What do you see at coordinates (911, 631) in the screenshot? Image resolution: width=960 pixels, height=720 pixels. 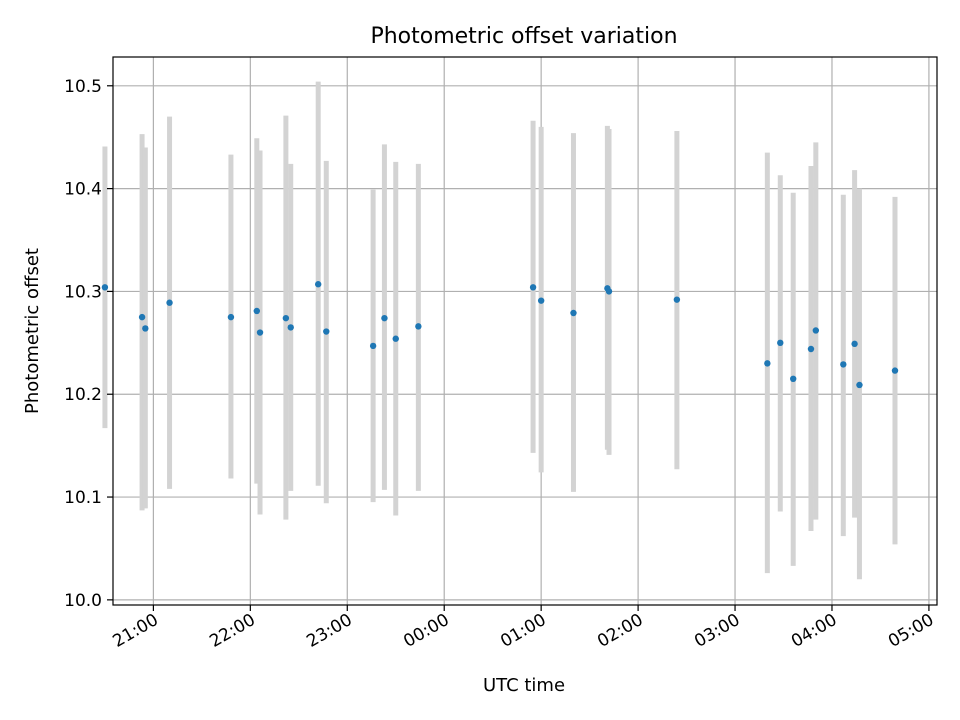 I see `x-tick-label: 05:00` at bounding box center [911, 631].